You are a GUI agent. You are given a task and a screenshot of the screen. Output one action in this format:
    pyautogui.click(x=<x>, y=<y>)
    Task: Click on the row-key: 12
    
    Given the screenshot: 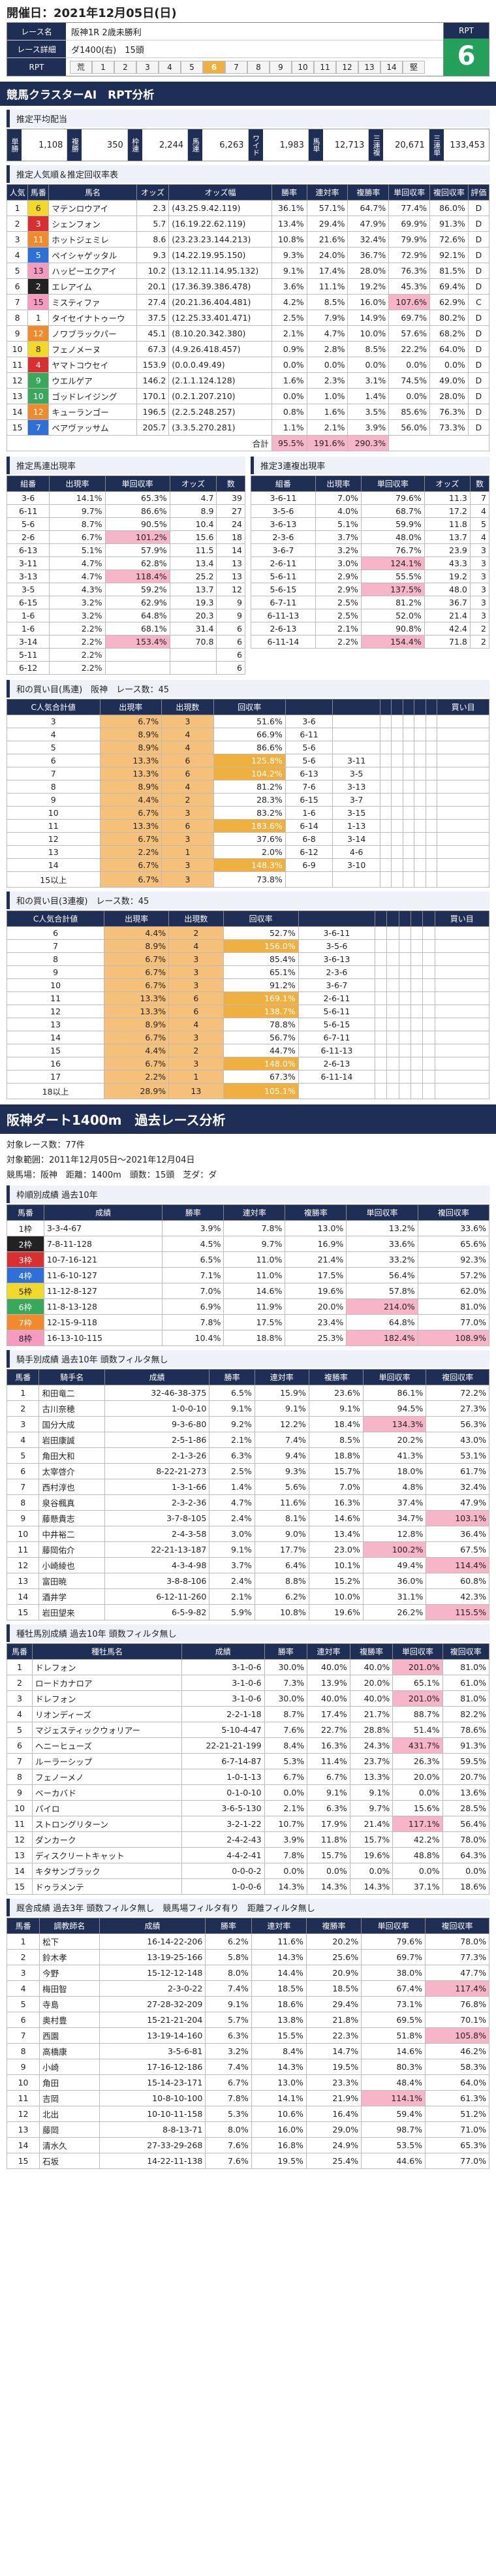 What is the action you would take?
    pyautogui.click(x=23, y=2114)
    